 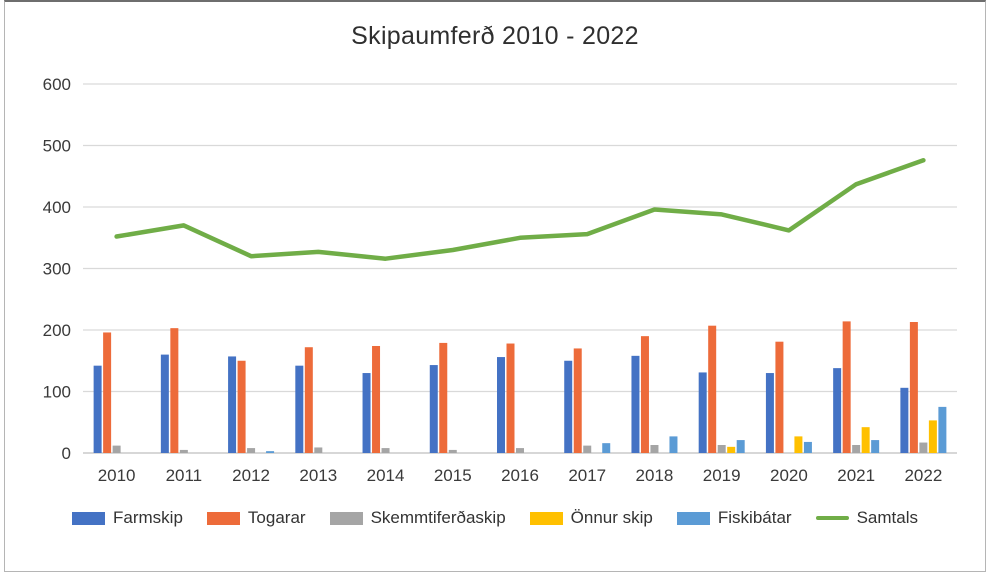 I want to click on legend-label: Farmskip, so click(x=148, y=517).